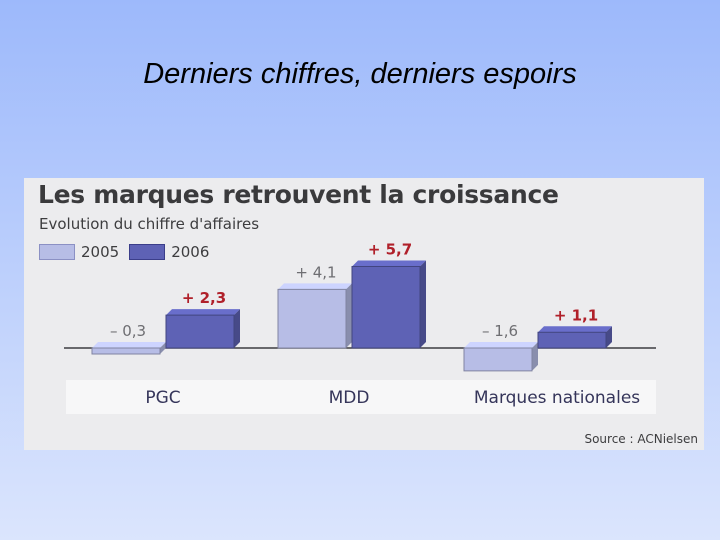  What do you see at coordinates (100, 252) in the screenshot?
I see `legend-label-2005: 2005` at bounding box center [100, 252].